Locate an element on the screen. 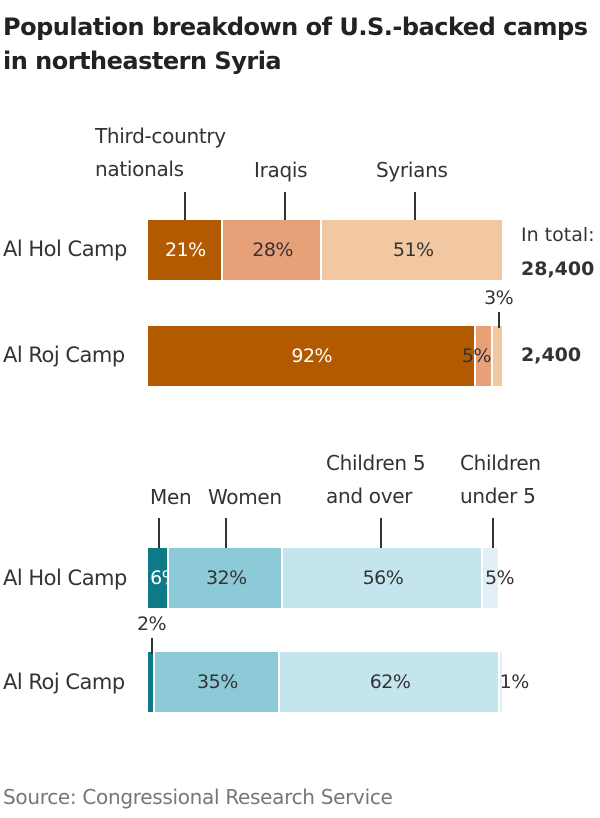  legend-women: Women is located at coordinates (245, 497).